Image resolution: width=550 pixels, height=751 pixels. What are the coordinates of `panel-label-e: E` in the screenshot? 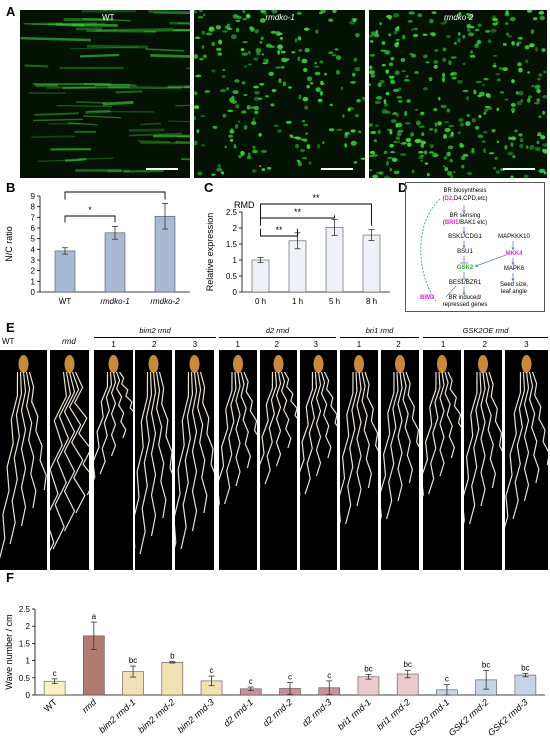 It's located at (10, 327).